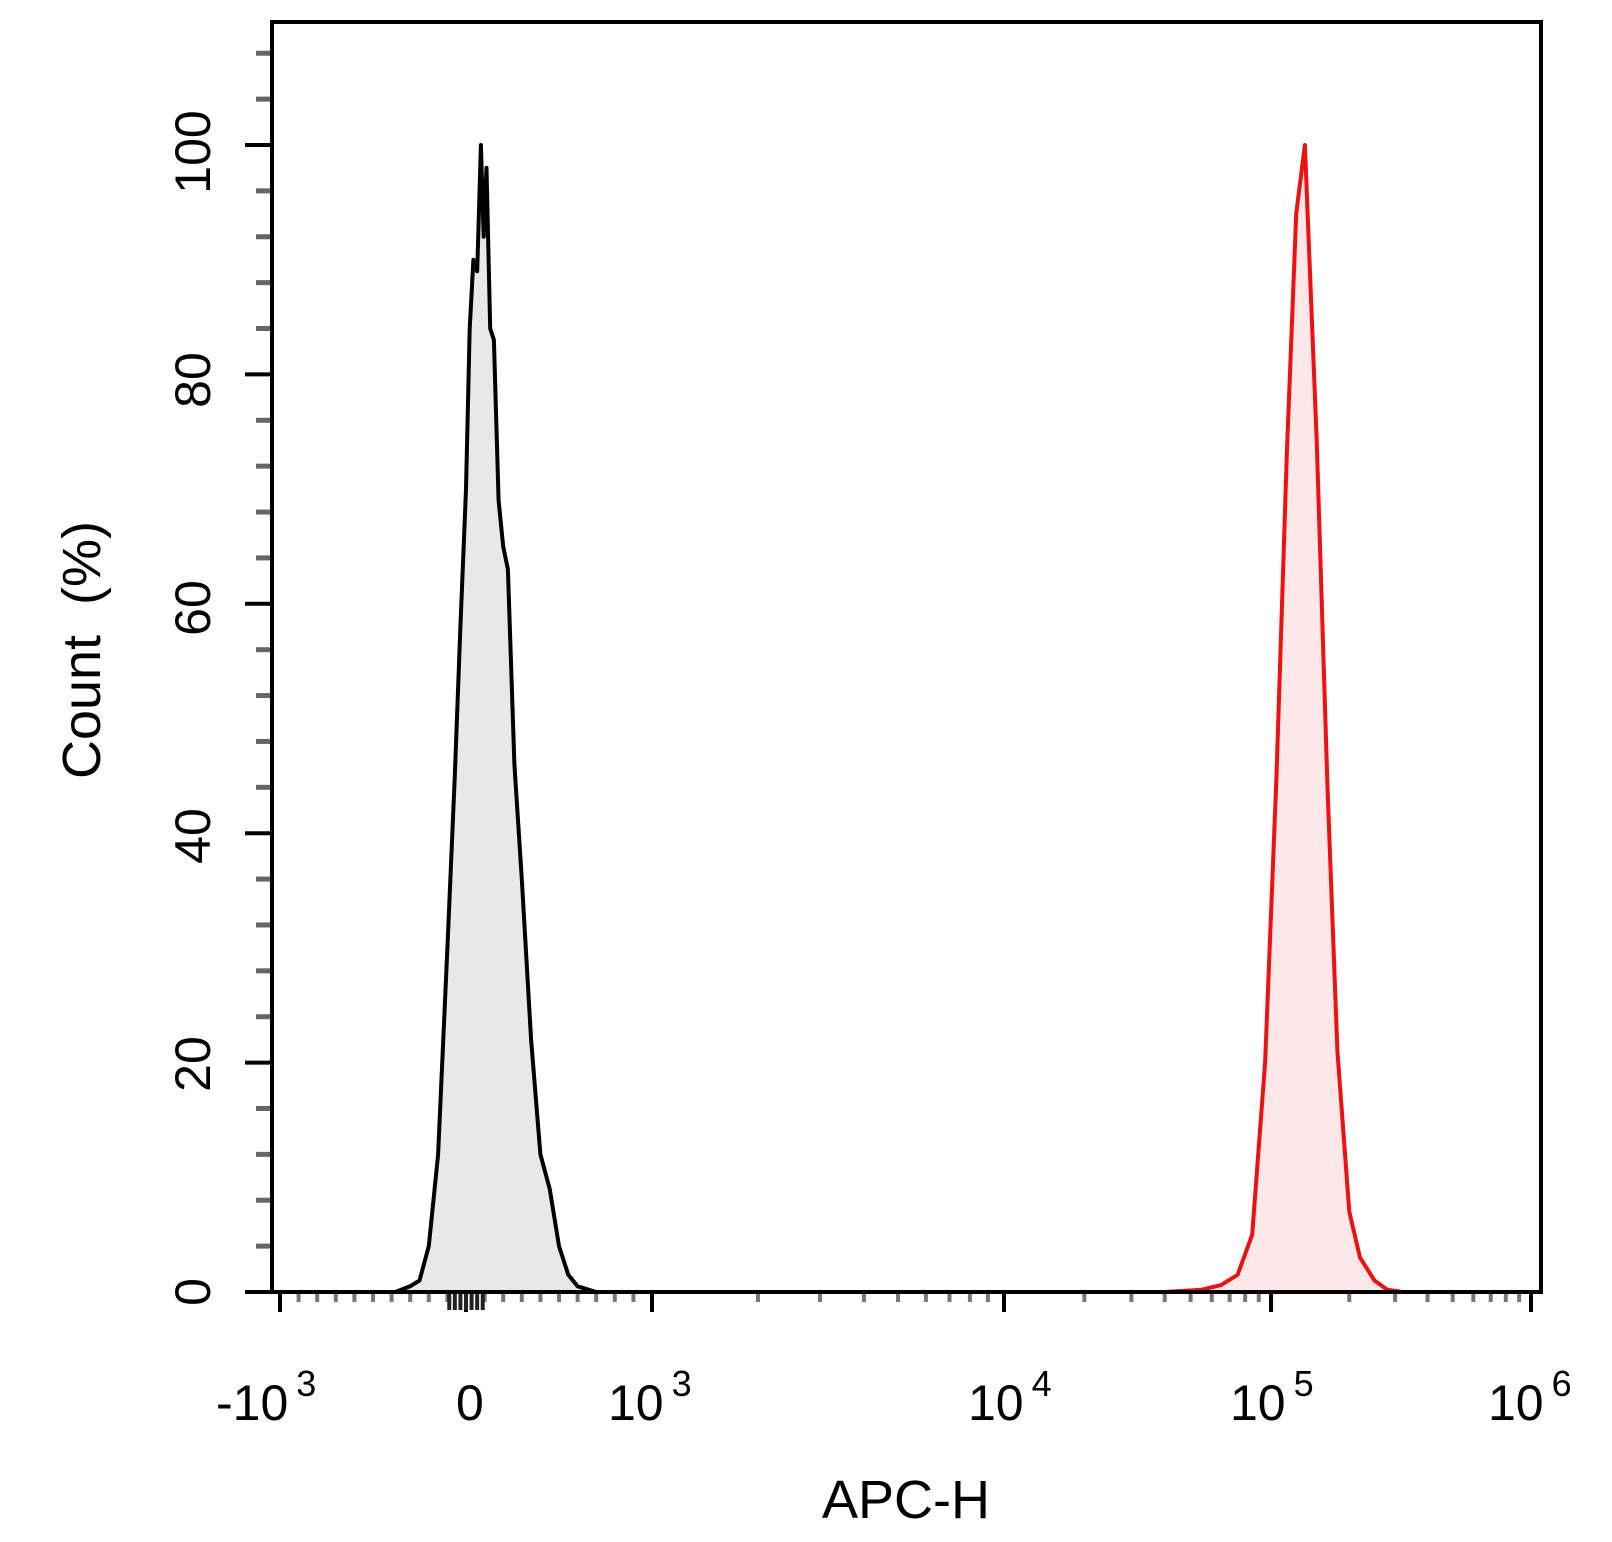 This screenshot has height=1542, width=1612. Describe the element at coordinates (193, 708) in the screenshot. I see `y-axis-tick-labels: 0 20 40 60 80 100` at that location.